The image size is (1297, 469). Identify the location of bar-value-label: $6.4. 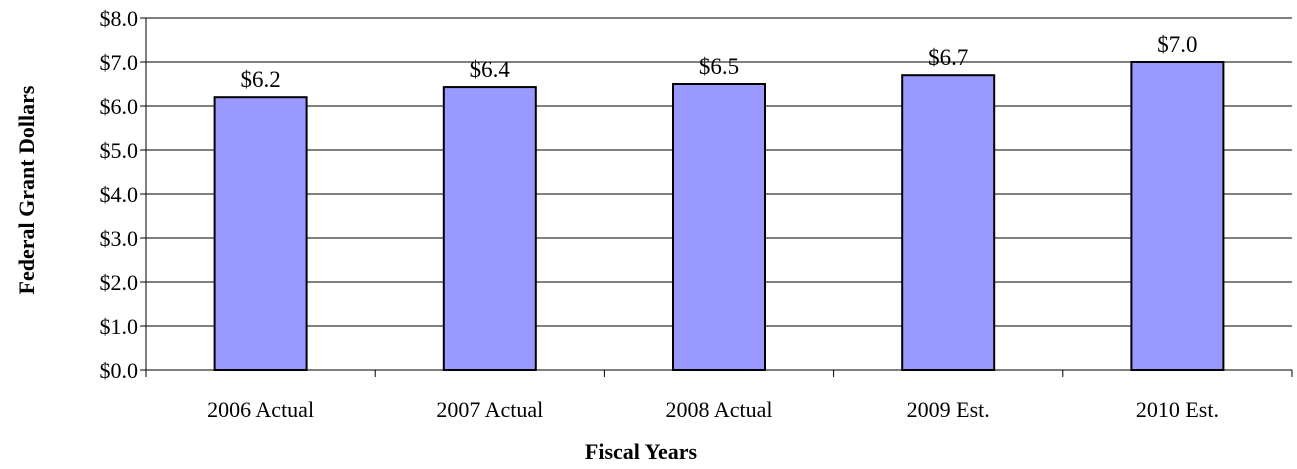
(490, 69).